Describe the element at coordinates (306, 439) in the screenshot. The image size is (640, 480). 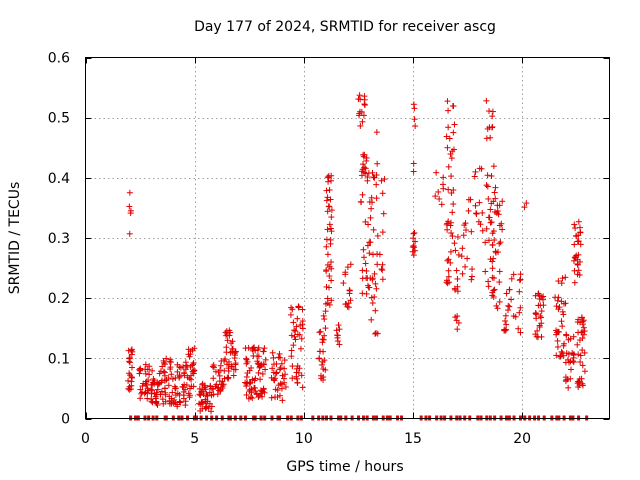
I see `x-tick-labels: 0 5 10 15 20` at that location.